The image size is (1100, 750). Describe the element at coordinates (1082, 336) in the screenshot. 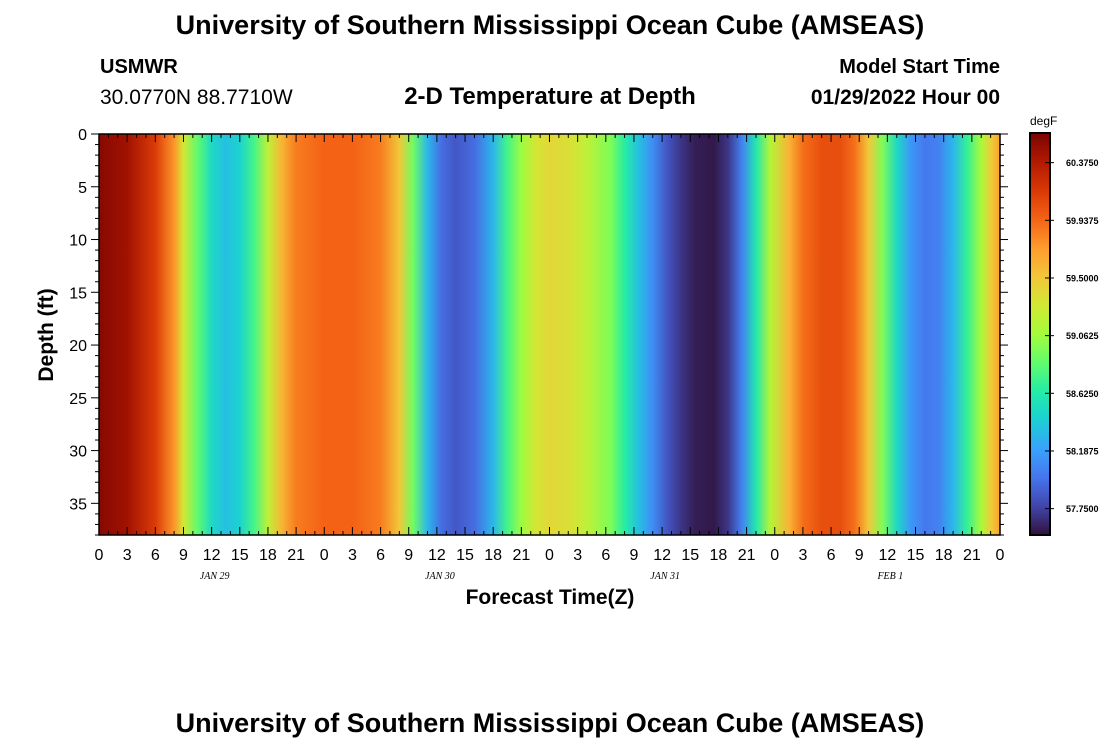

I see `colorbar-tick-label: 59.0625` at that location.